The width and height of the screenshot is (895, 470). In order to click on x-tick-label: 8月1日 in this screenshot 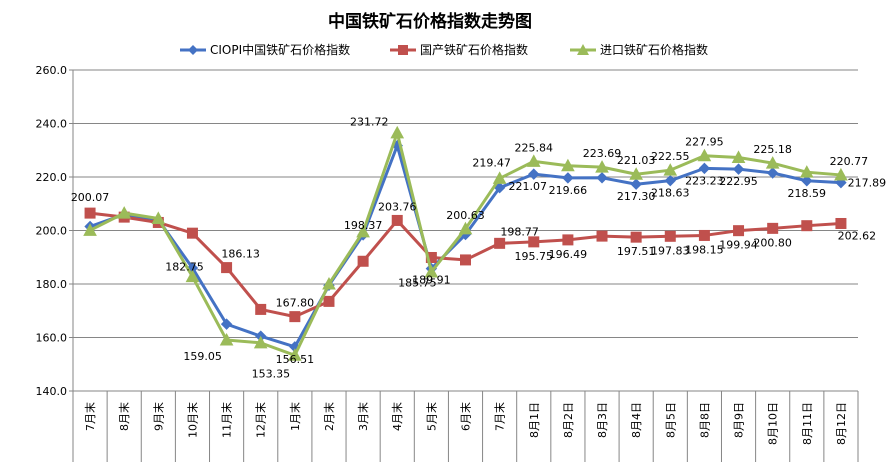, I will do `click(534, 420)`.